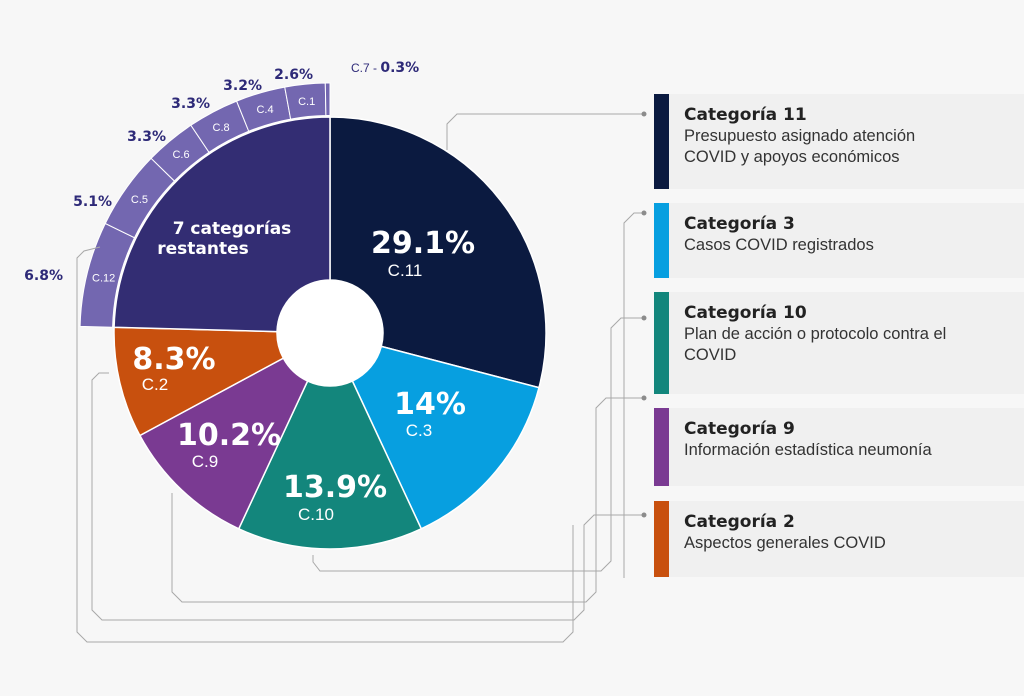 Image resolution: width=1024 pixels, height=696 pixels. I want to click on legend-swatch-c2, so click(661, 539).